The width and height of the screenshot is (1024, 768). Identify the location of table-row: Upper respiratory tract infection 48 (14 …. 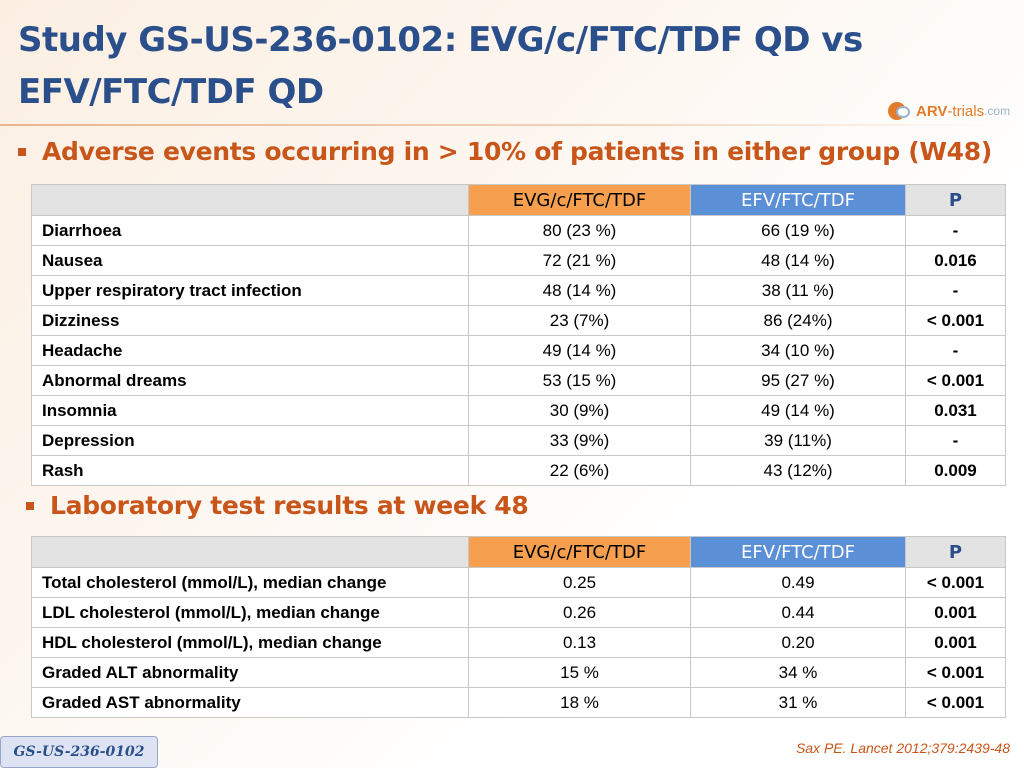
(518, 290).